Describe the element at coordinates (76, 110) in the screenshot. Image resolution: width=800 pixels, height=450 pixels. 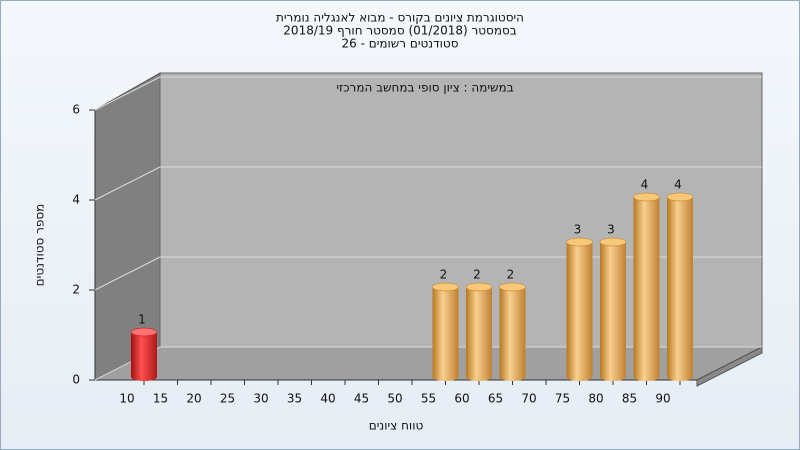
I see `y-tick-label: 6` at that location.